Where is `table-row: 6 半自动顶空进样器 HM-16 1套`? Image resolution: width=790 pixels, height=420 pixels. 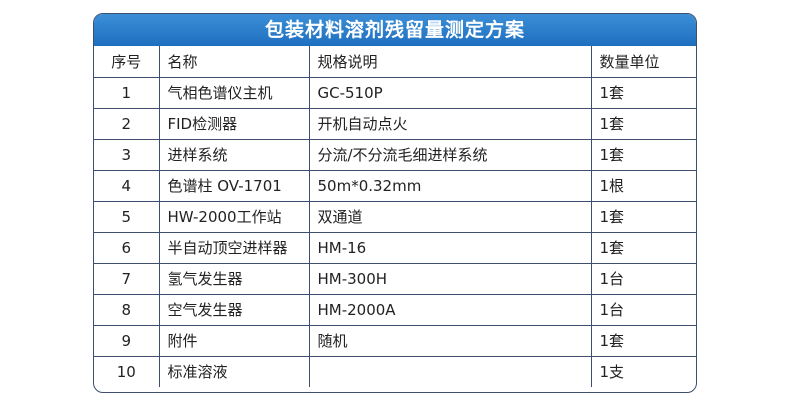
table-row: 6 半自动顶空进样器 HM-16 1套 is located at coordinates (395, 247).